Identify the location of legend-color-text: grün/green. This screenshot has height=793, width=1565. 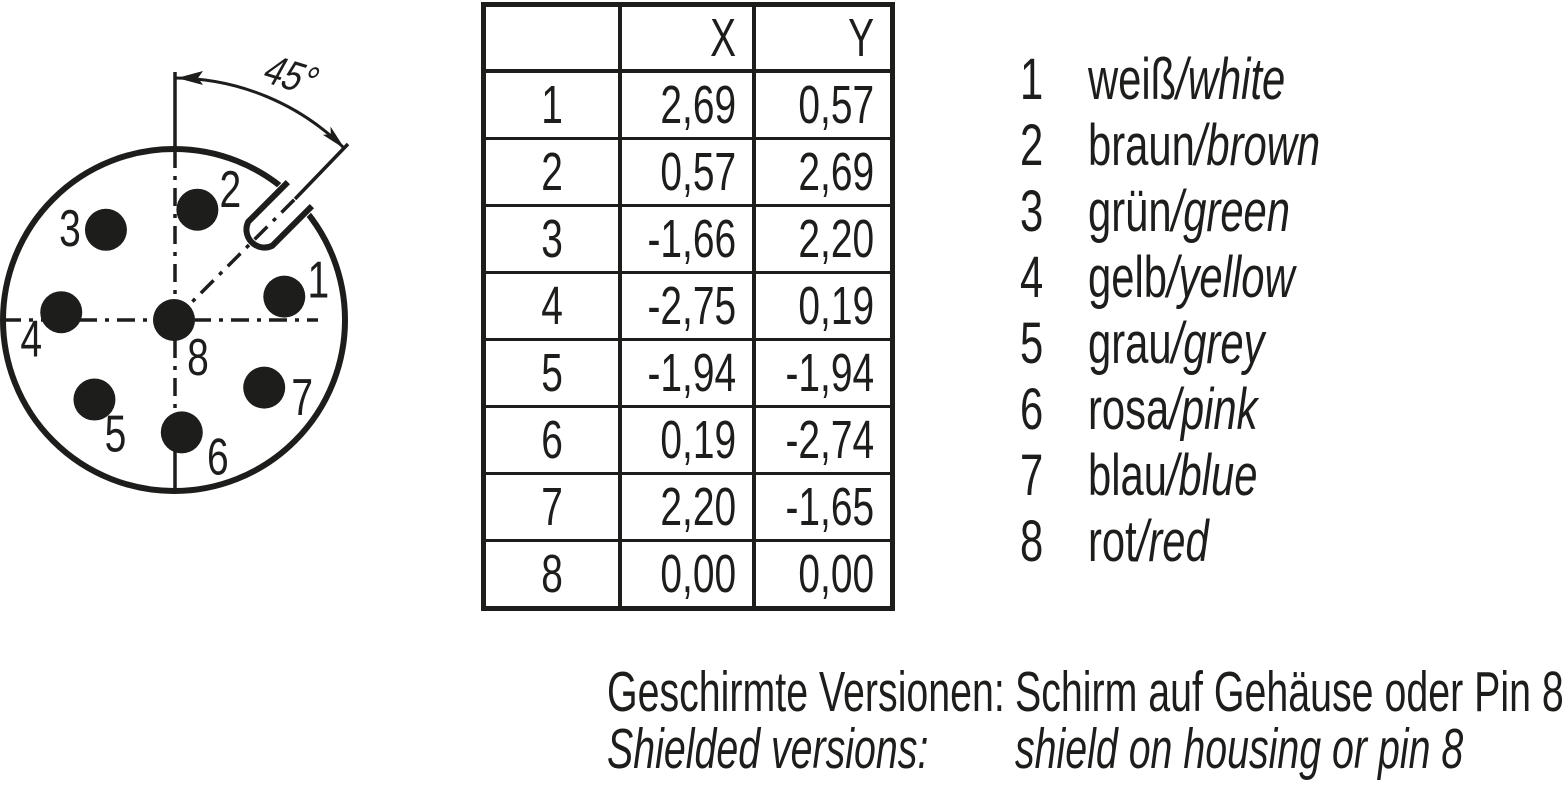
(1228, 211).